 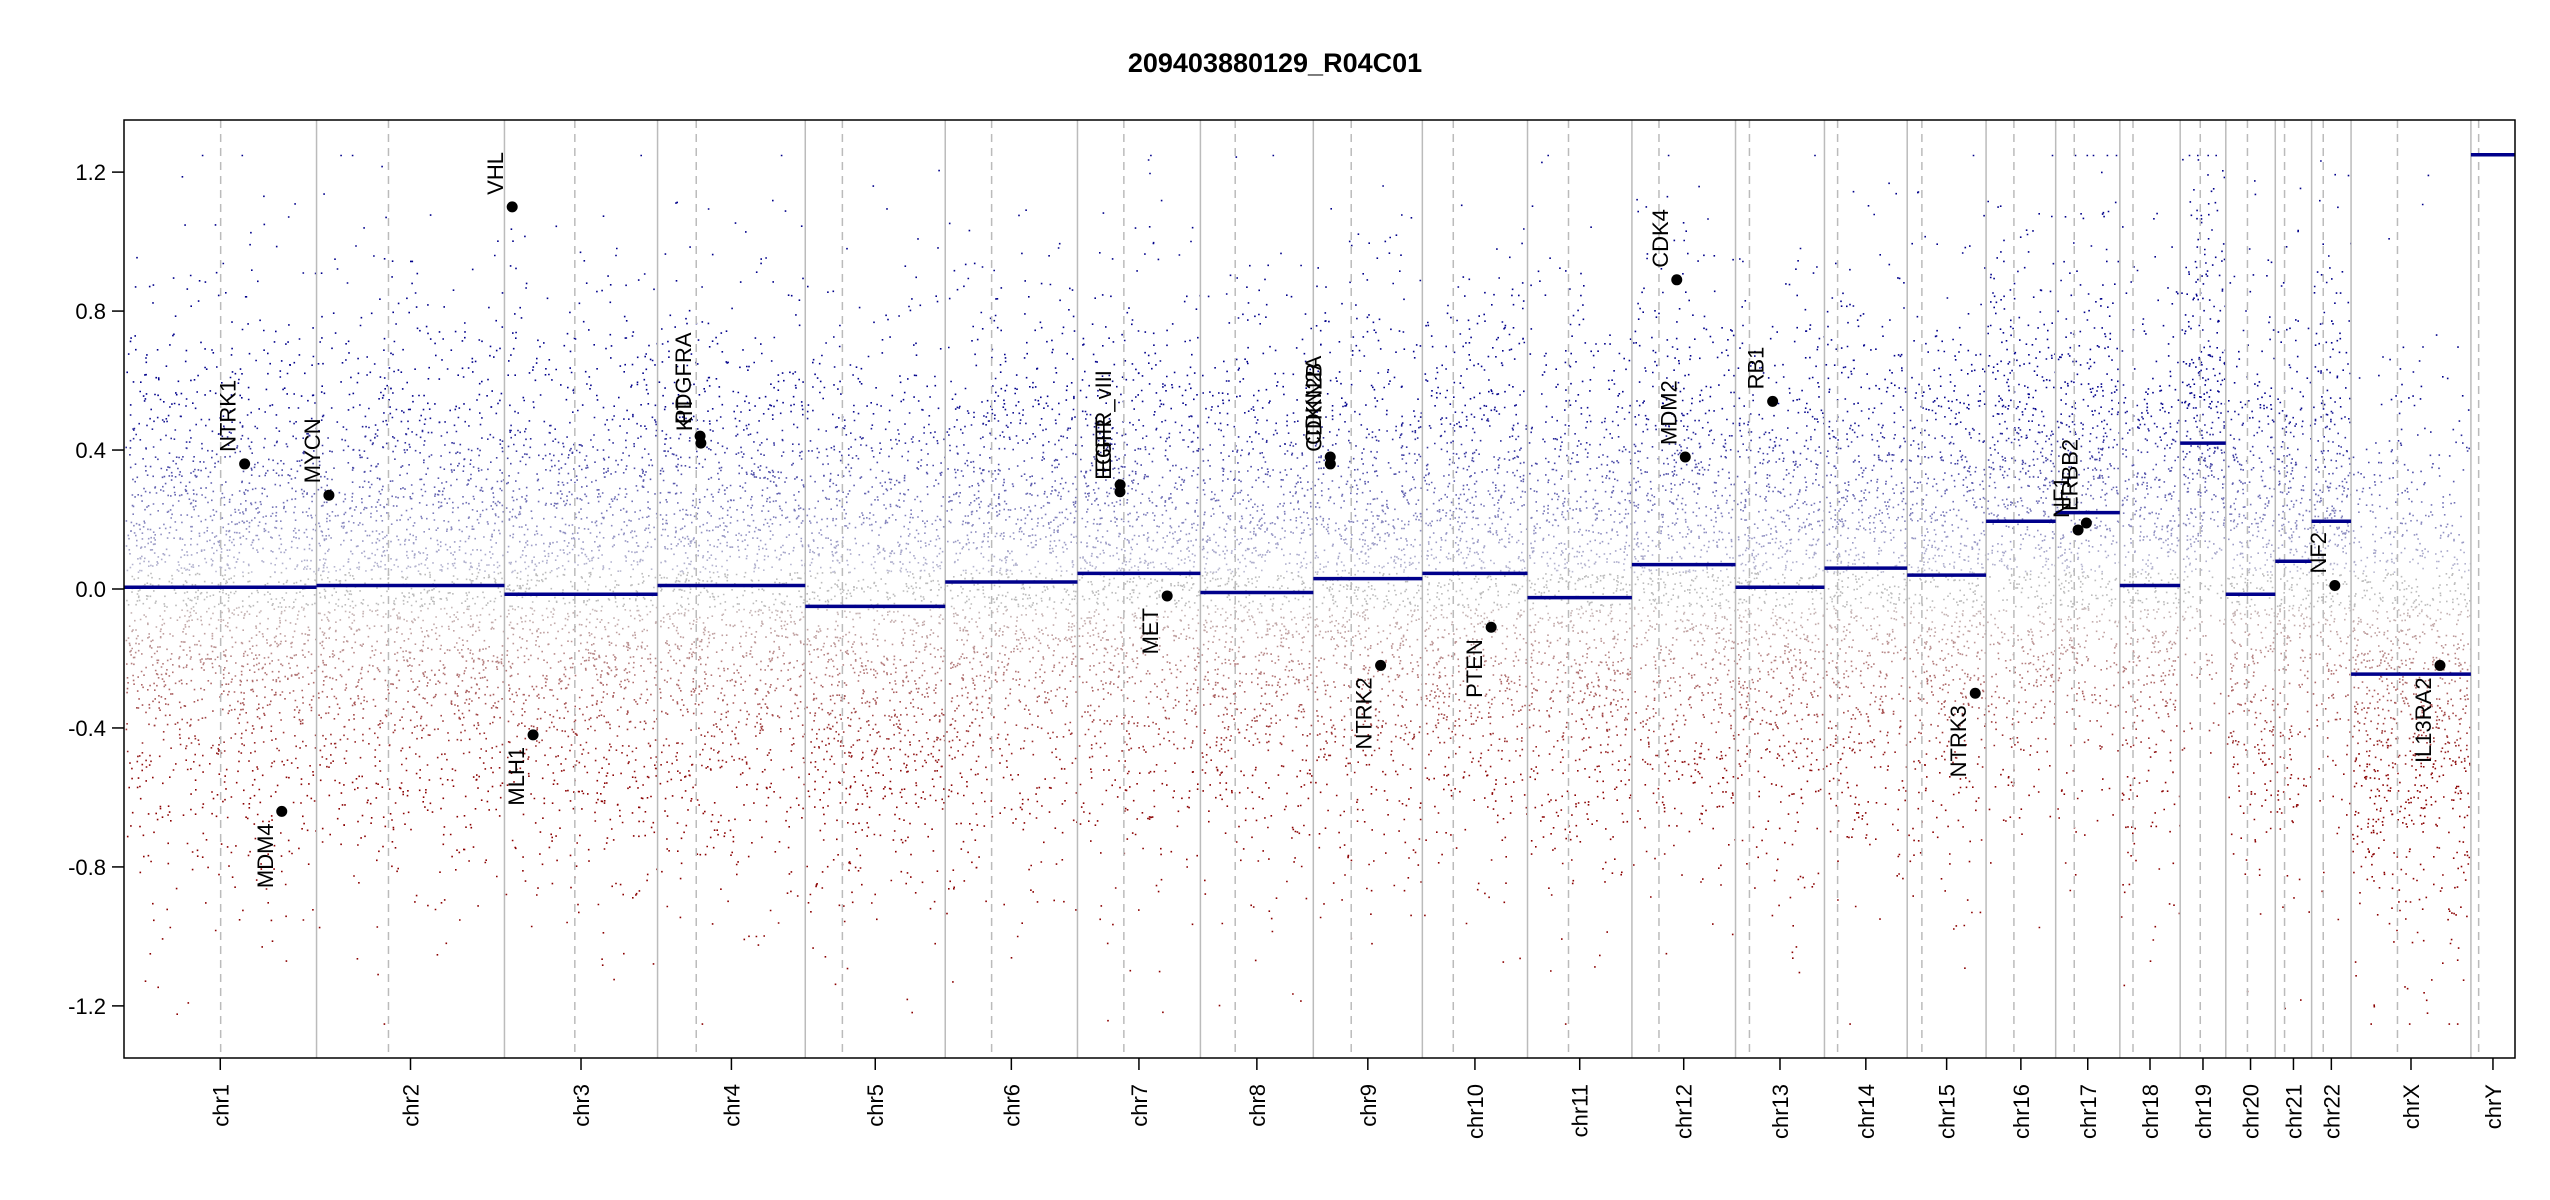 I want to click on chr-label: chr4, so click(x=731, y=1105).